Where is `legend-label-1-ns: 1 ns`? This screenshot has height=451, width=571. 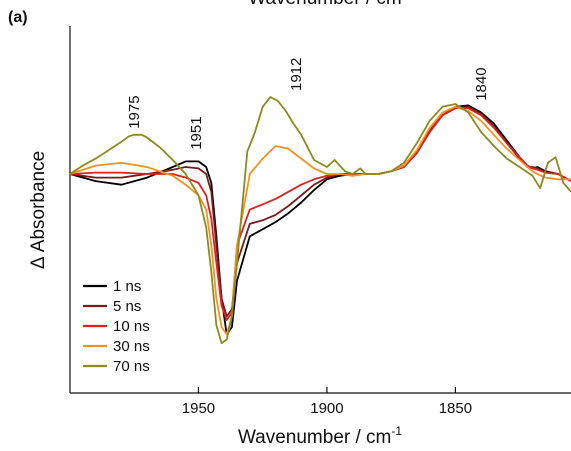 legend-label-1-ns: 1 ns is located at coordinates (127, 286).